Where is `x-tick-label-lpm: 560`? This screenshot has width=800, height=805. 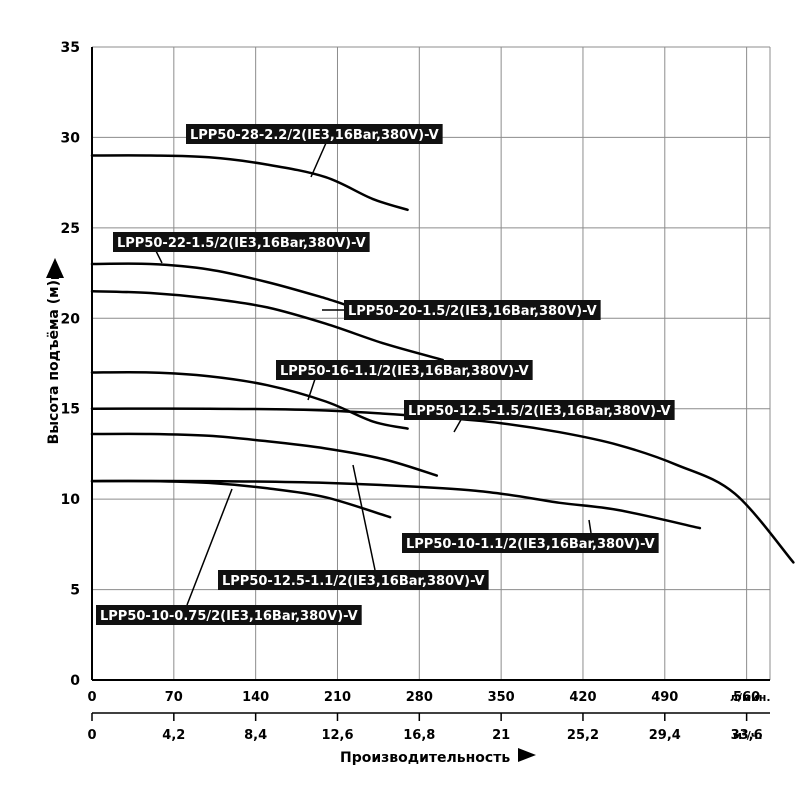
x-tick-label-lpm: 560 is located at coordinates (746, 697).